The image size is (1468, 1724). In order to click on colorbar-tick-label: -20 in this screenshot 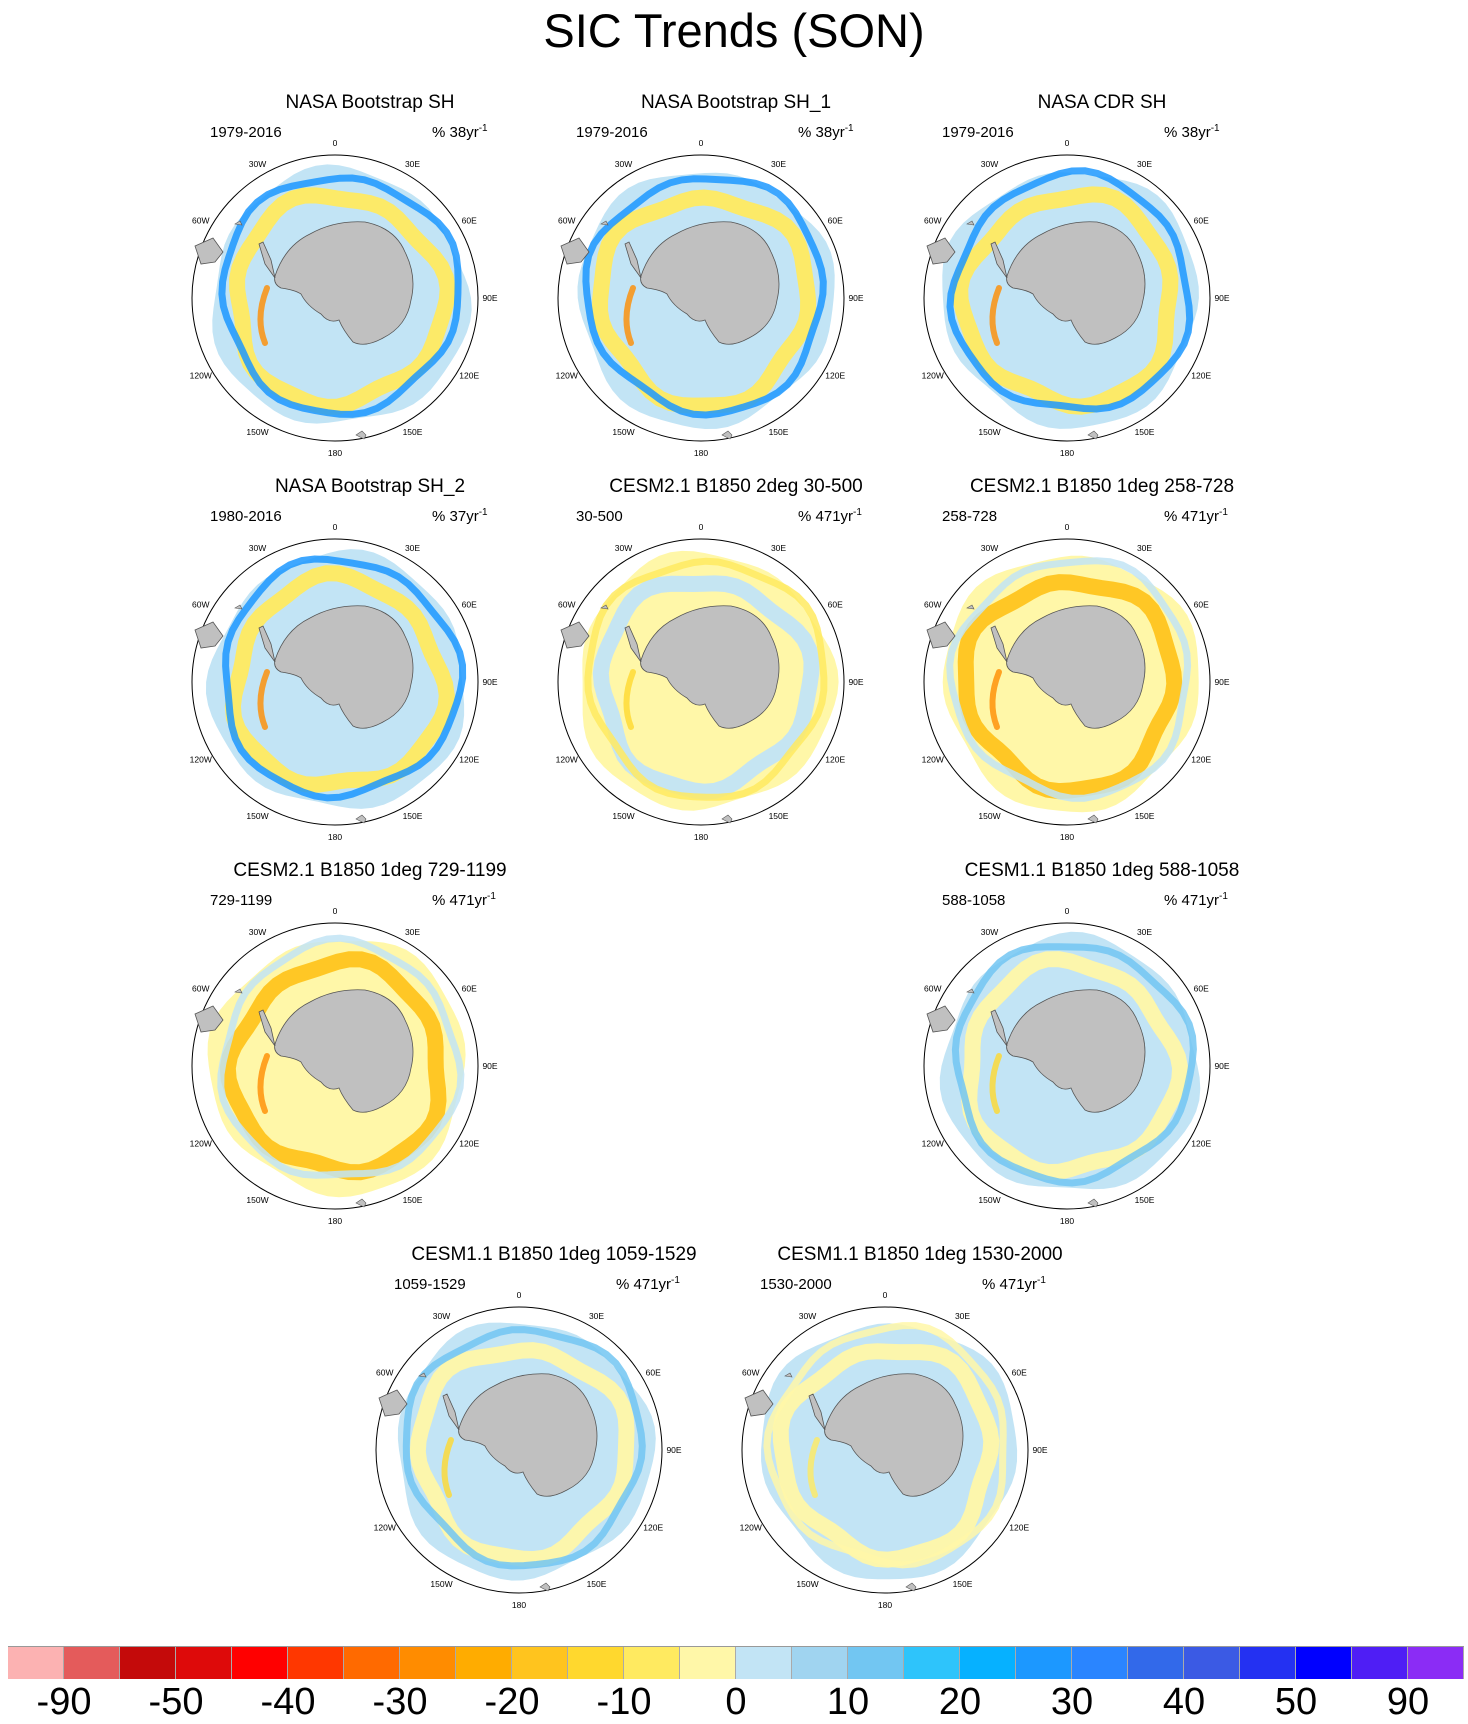, I will do `click(512, 1702)`.